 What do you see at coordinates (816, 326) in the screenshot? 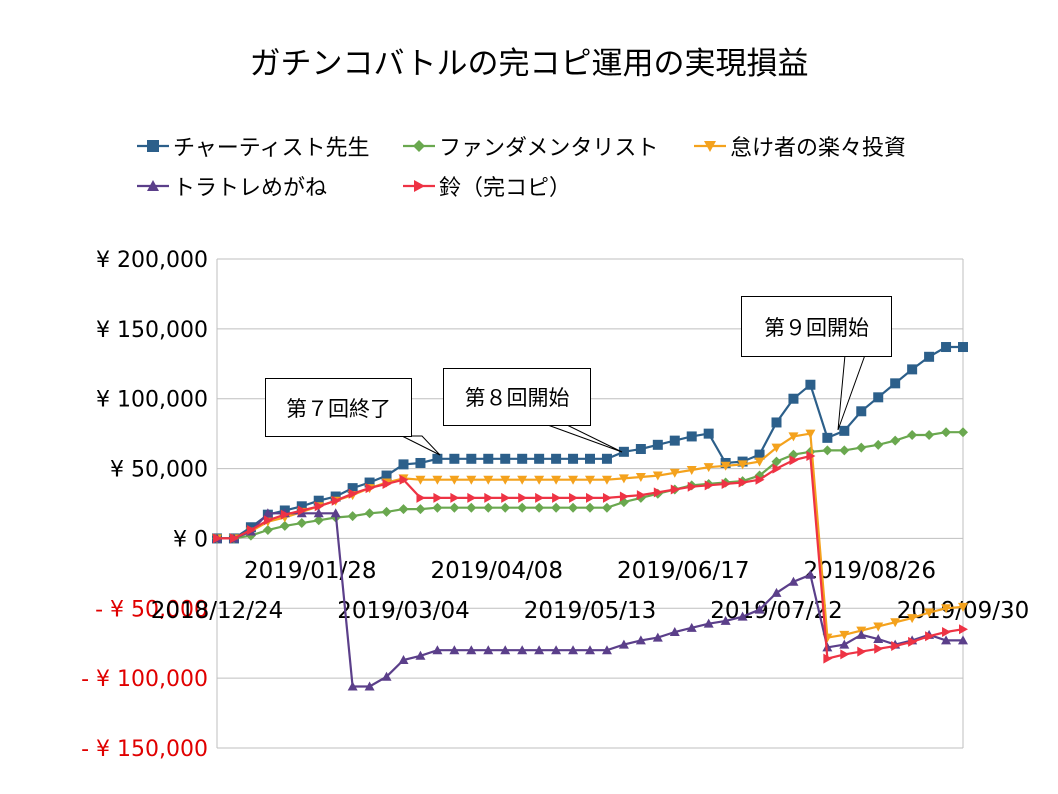
I see `annotation-callout: 第９回開始` at bounding box center [816, 326].